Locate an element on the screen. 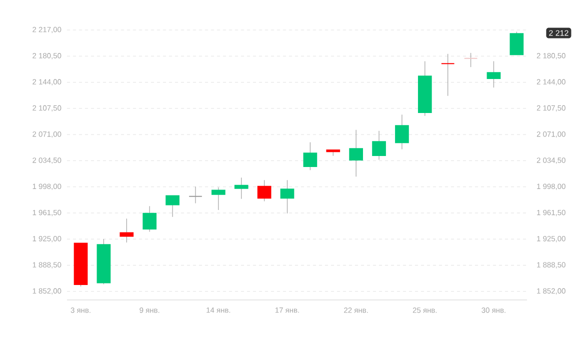 Image resolution: width=587 pixels, height=347 pixels. text: 2 212 is located at coordinates (558, 33).